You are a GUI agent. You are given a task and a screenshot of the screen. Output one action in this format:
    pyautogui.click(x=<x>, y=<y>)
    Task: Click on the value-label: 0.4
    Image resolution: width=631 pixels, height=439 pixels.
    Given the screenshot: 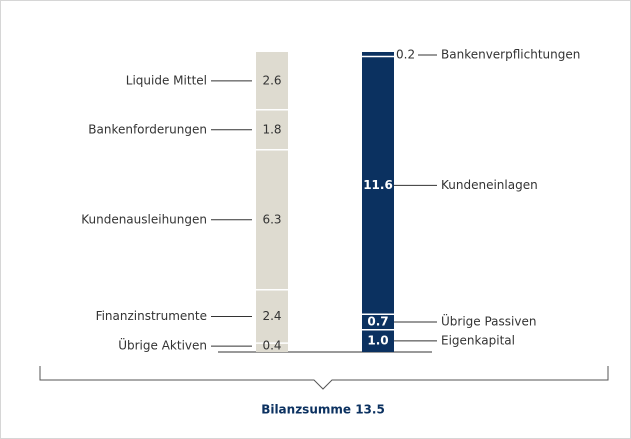 What is the action you would take?
    pyautogui.click(x=271, y=346)
    